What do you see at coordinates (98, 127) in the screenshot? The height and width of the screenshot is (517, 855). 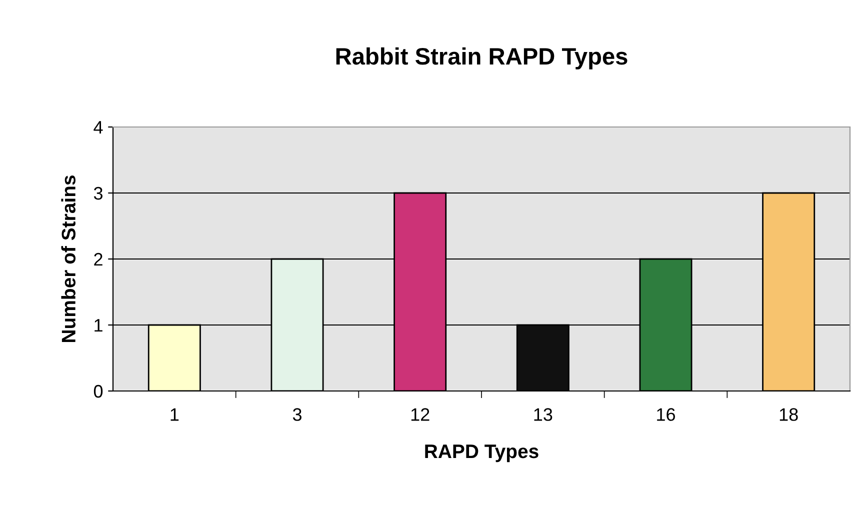 I see `y-tick-label: 4` at bounding box center [98, 127].